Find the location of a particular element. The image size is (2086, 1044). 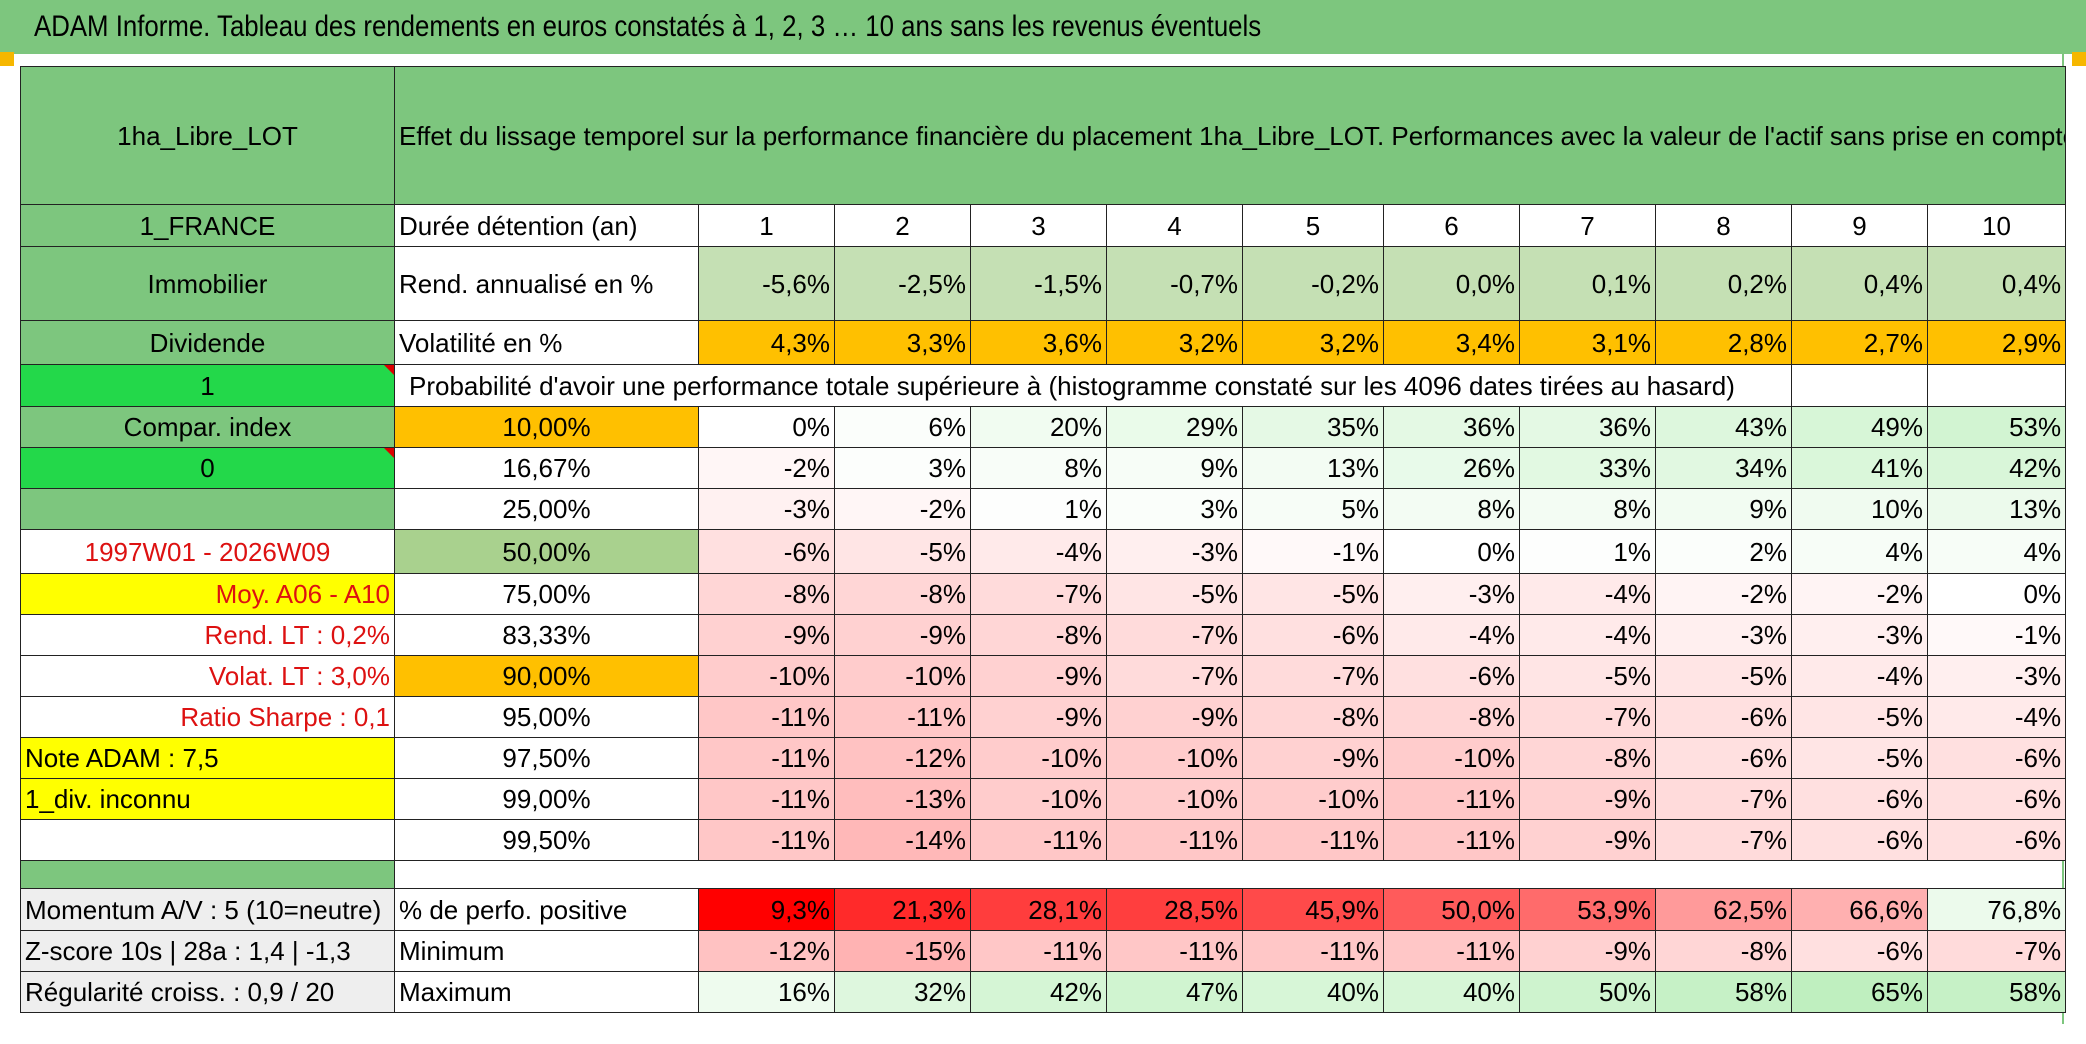

annual-return-cell: -1,5% is located at coordinates (1038, 283).